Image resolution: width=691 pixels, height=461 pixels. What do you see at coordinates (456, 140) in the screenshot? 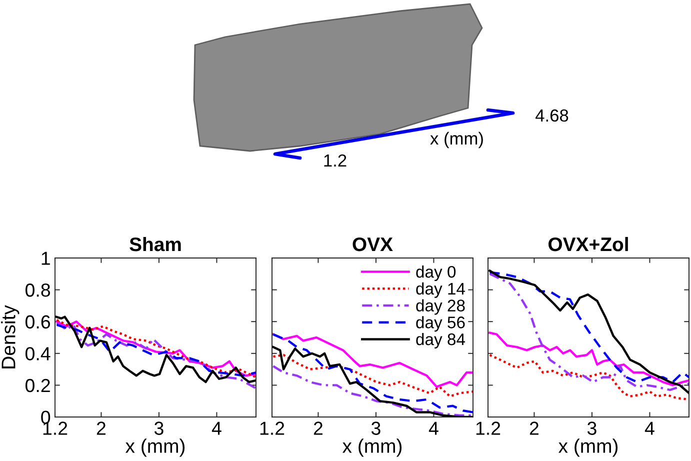
I see `text: x (mm)` at bounding box center [456, 140].